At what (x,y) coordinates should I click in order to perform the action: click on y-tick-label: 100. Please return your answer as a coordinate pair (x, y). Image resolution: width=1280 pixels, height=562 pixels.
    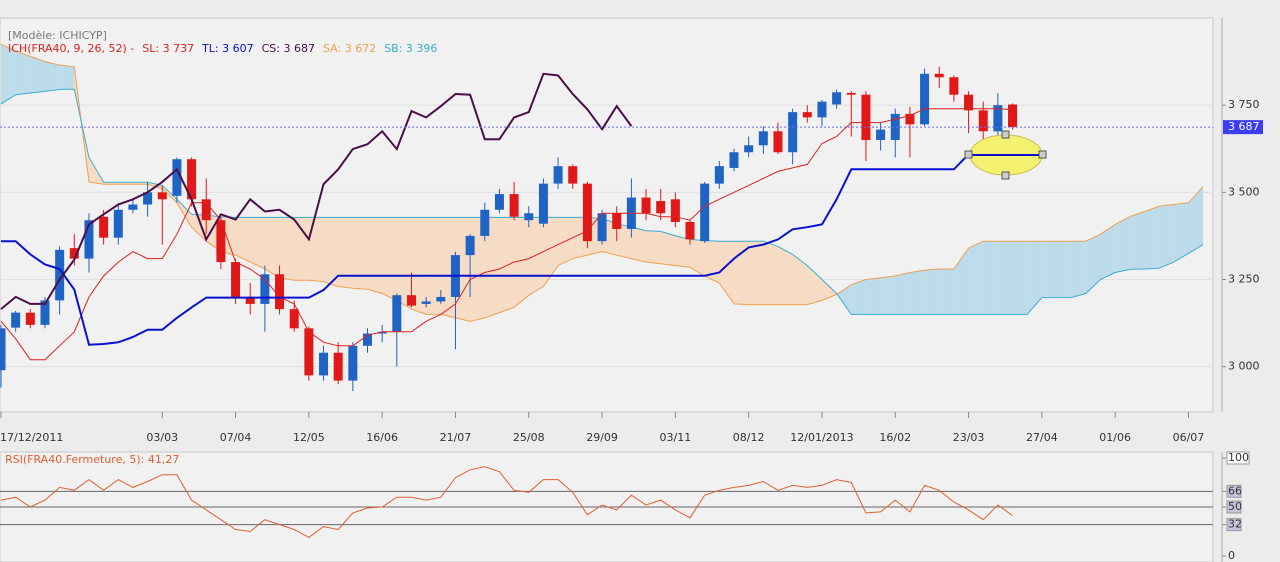
    Looking at the image, I should click on (1238, 457).